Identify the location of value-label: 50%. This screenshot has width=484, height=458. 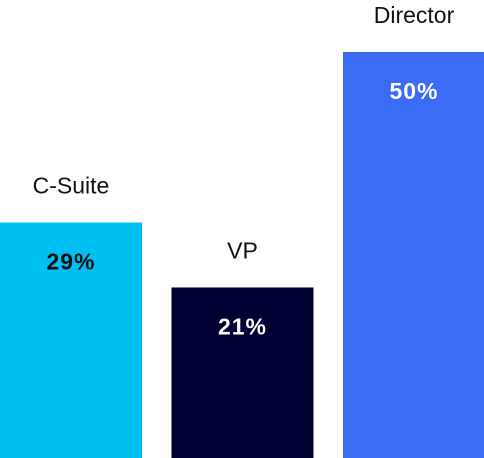
(413, 91).